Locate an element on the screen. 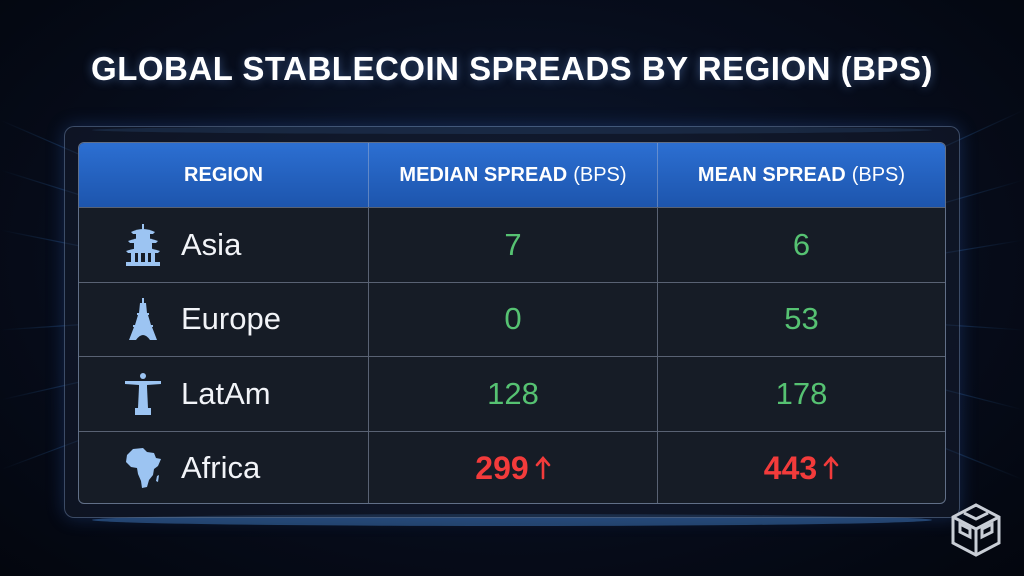 The width and height of the screenshot is (1024, 576). africa-map-icon is located at coordinates (143, 468).